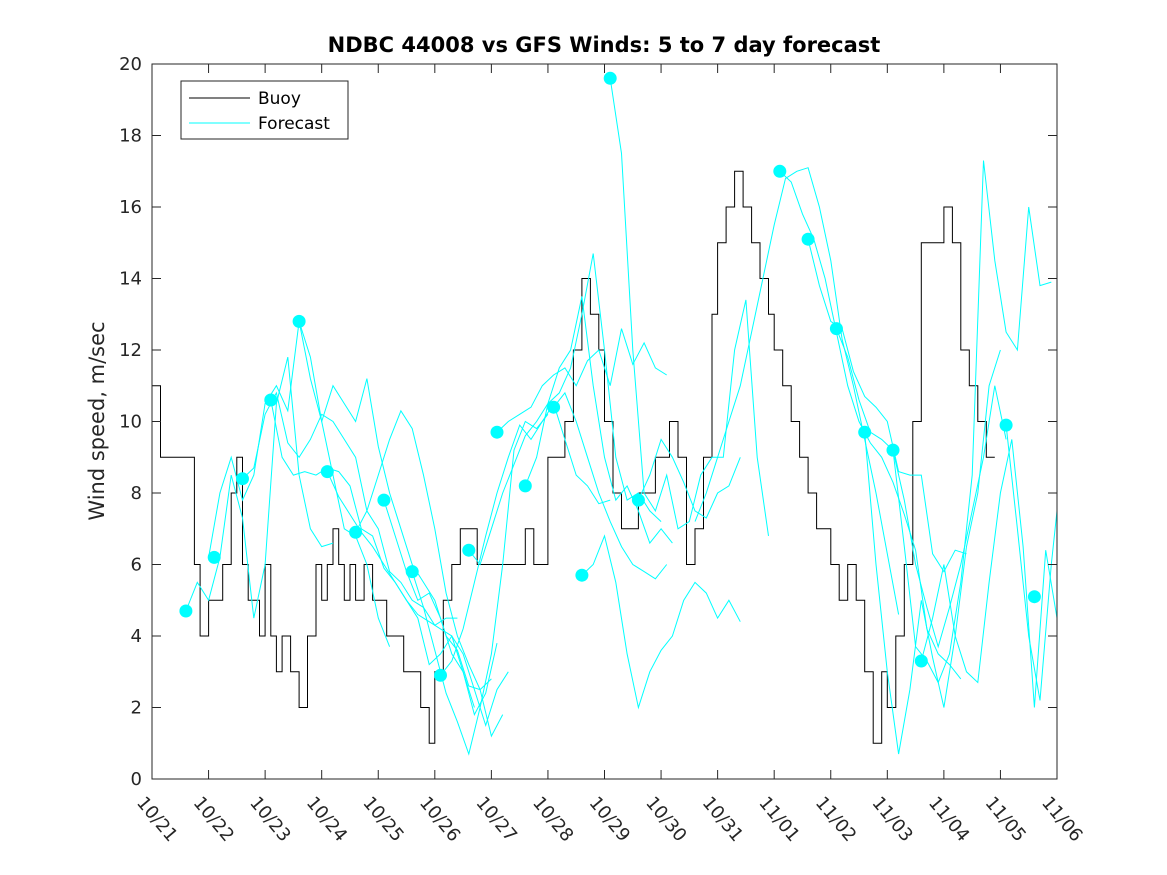 The image size is (1167, 875). I want to click on y-tick-label: 6, so click(136, 565).